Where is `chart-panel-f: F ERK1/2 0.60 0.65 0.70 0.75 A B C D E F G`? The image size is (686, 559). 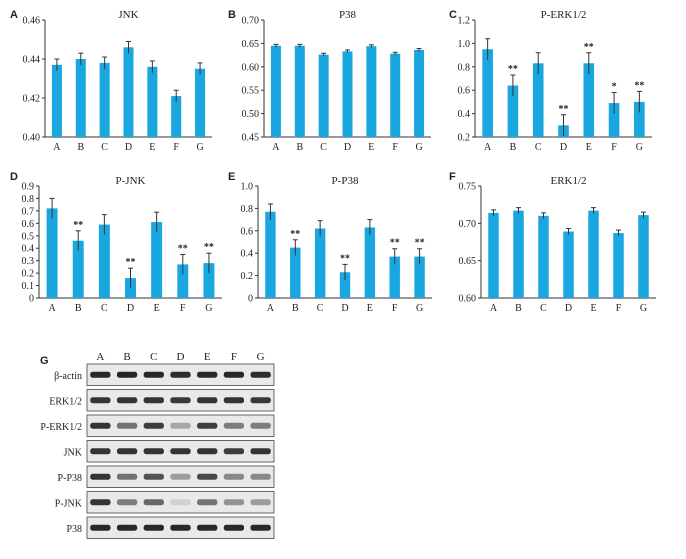 chart-panel-f: F ERK1/2 0.60 0.65 0.70 0.75 A B C D E F G is located at coordinates (552, 242).